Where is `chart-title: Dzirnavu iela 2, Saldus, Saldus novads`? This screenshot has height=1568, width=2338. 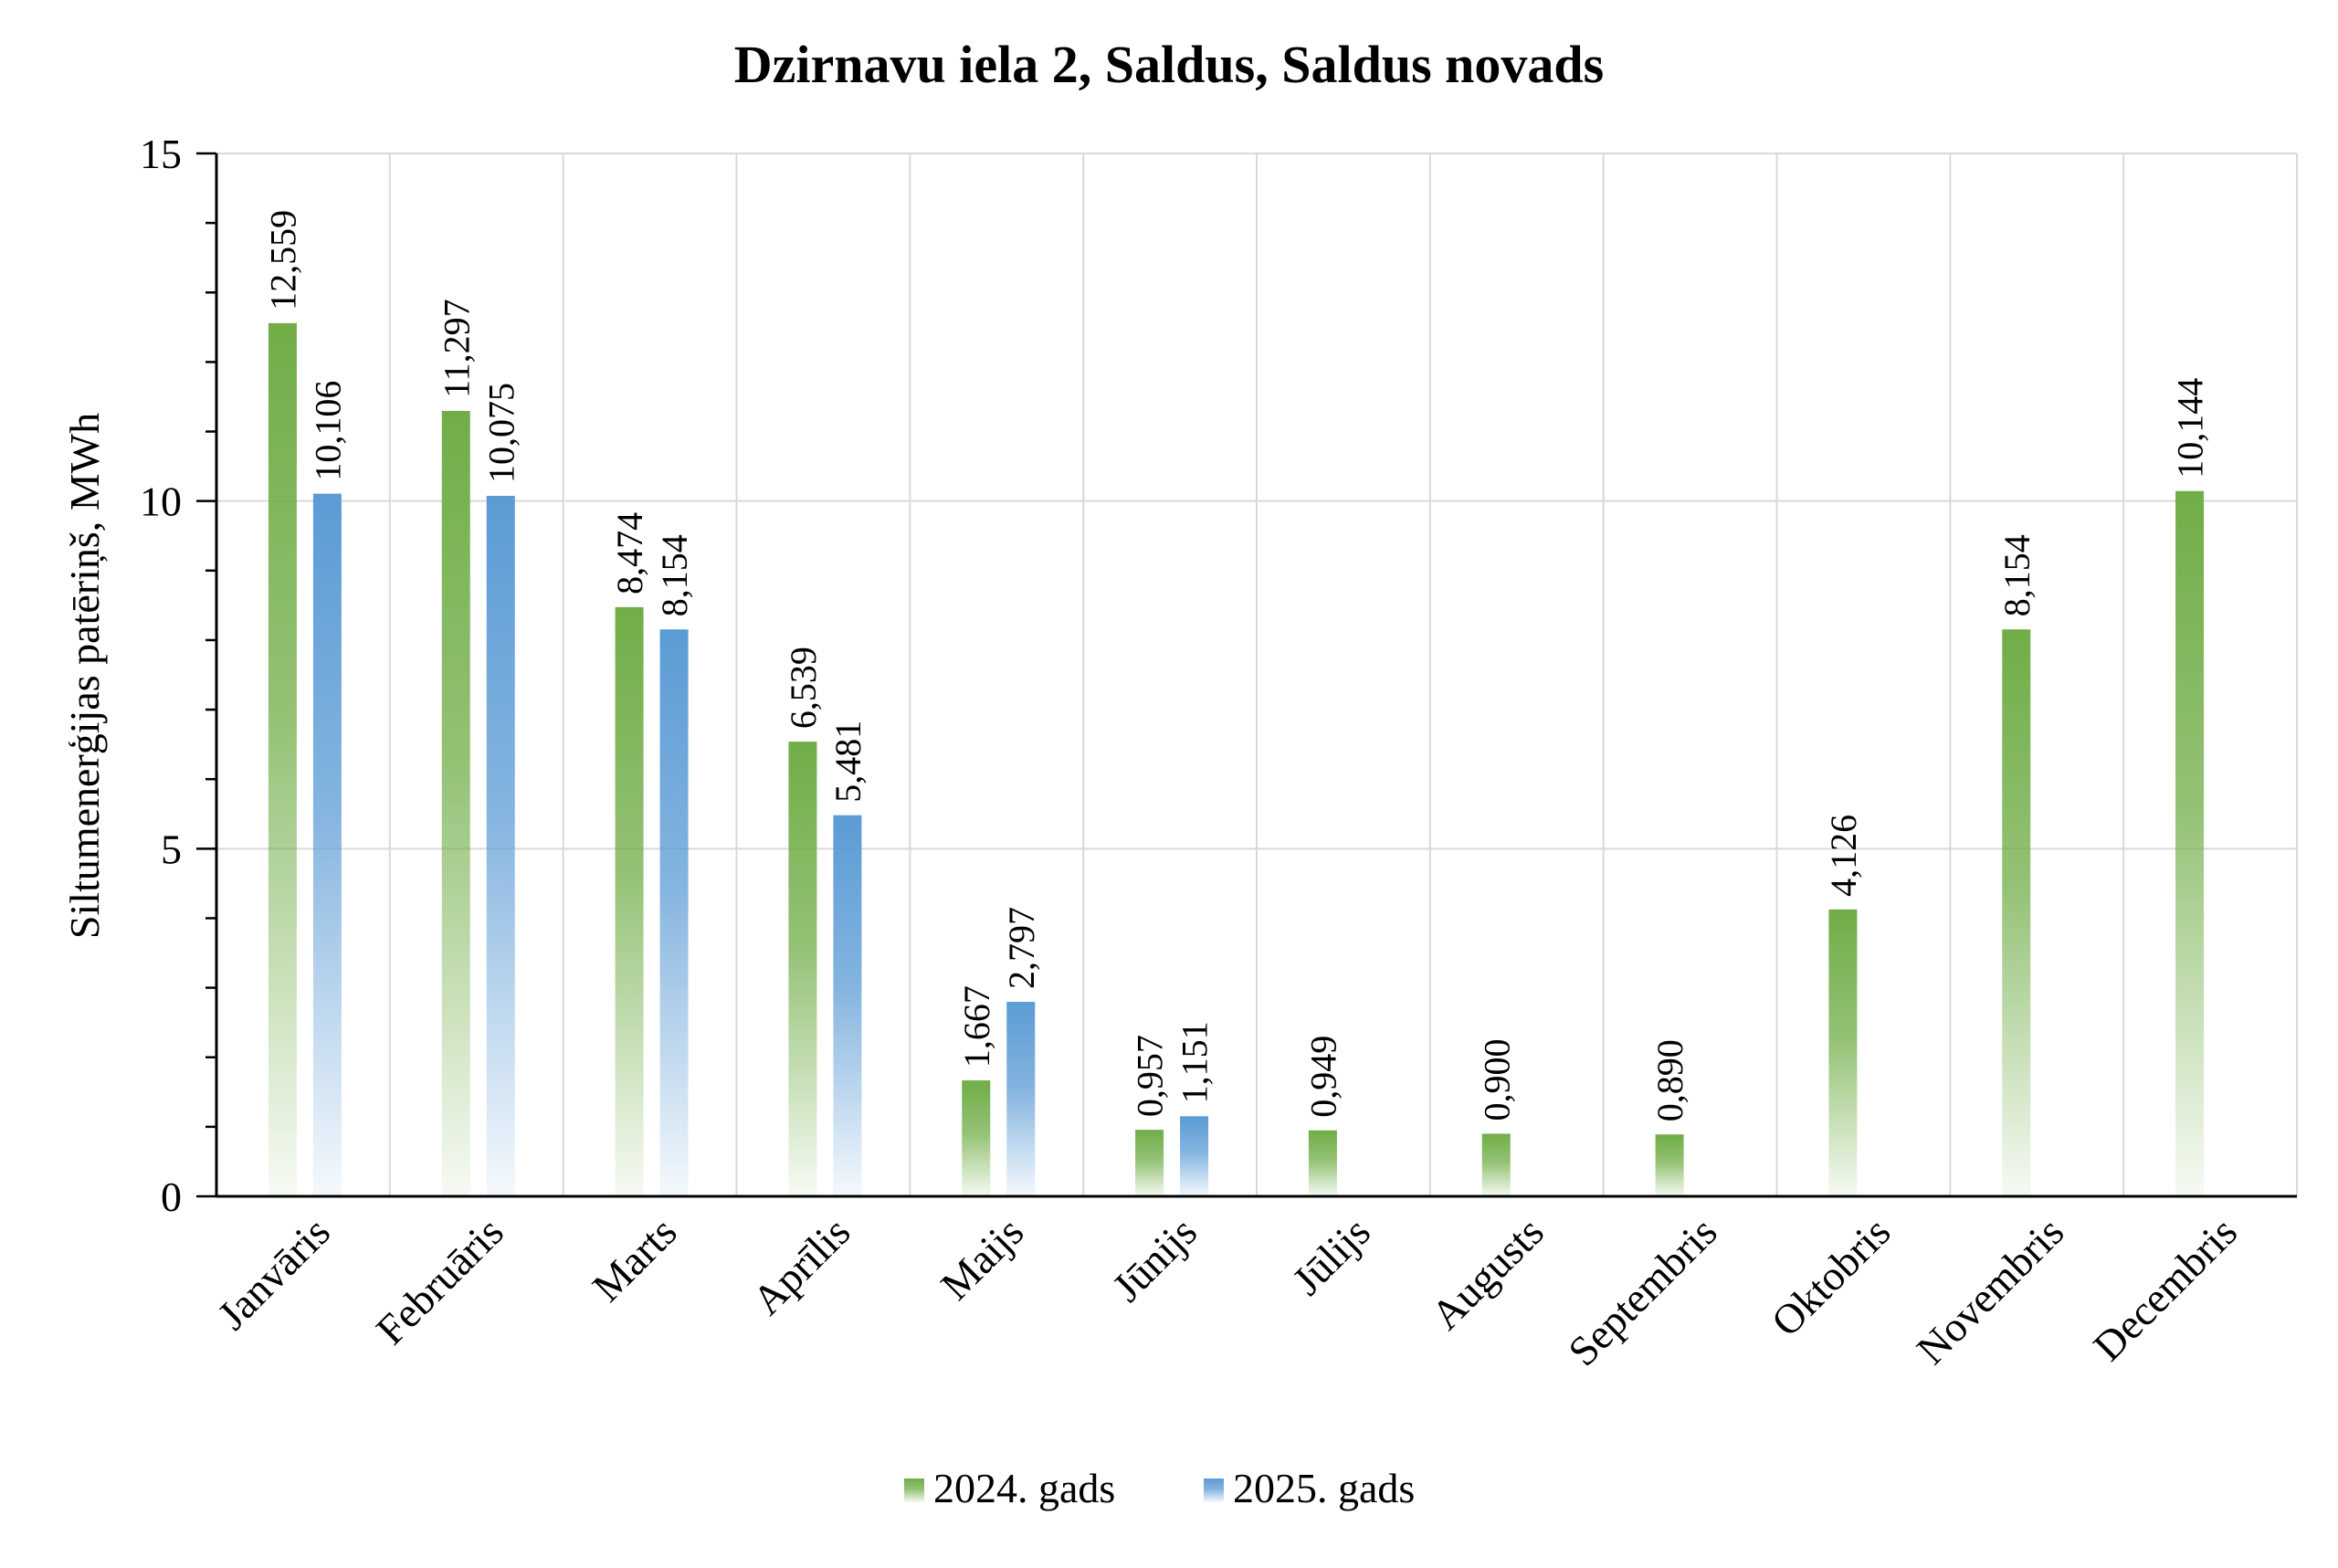 chart-title: Dzirnavu iela 2, Saldus, Saldus novads is located at coordinates (1169, 64).